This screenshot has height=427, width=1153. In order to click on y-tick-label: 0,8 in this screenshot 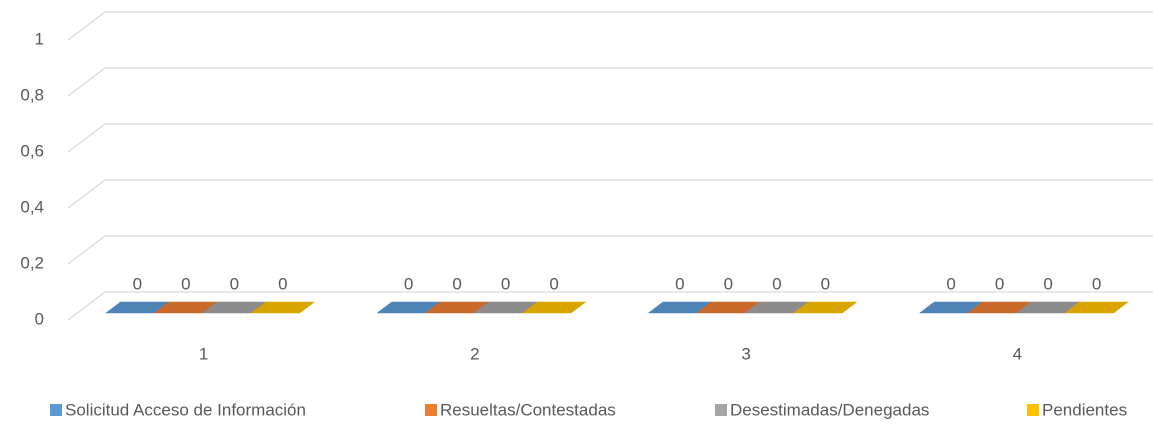, I will do `click(32, 94)`.